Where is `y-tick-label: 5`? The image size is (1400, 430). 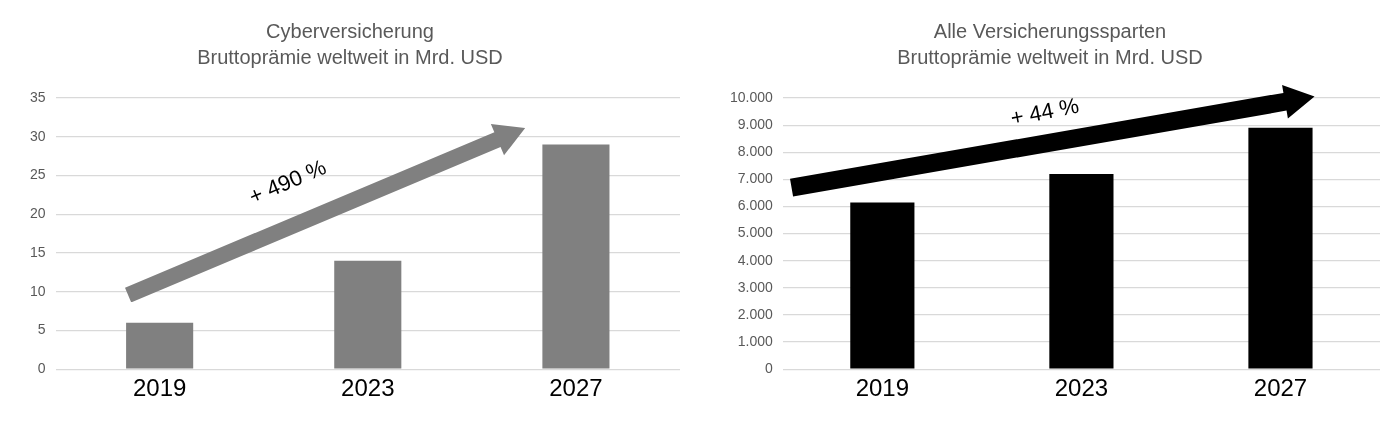
y-tick-label: 5 is located at coordinates (41, 329).